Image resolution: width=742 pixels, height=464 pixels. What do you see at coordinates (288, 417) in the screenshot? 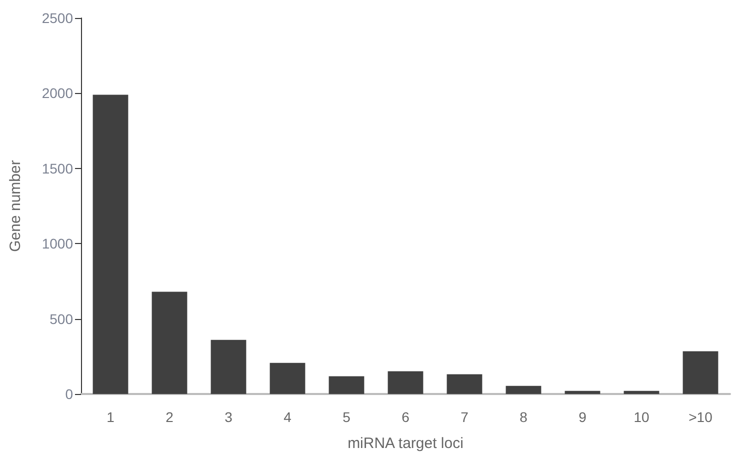
I see `x-tick-label: 4` at bounding box center [288, 417].